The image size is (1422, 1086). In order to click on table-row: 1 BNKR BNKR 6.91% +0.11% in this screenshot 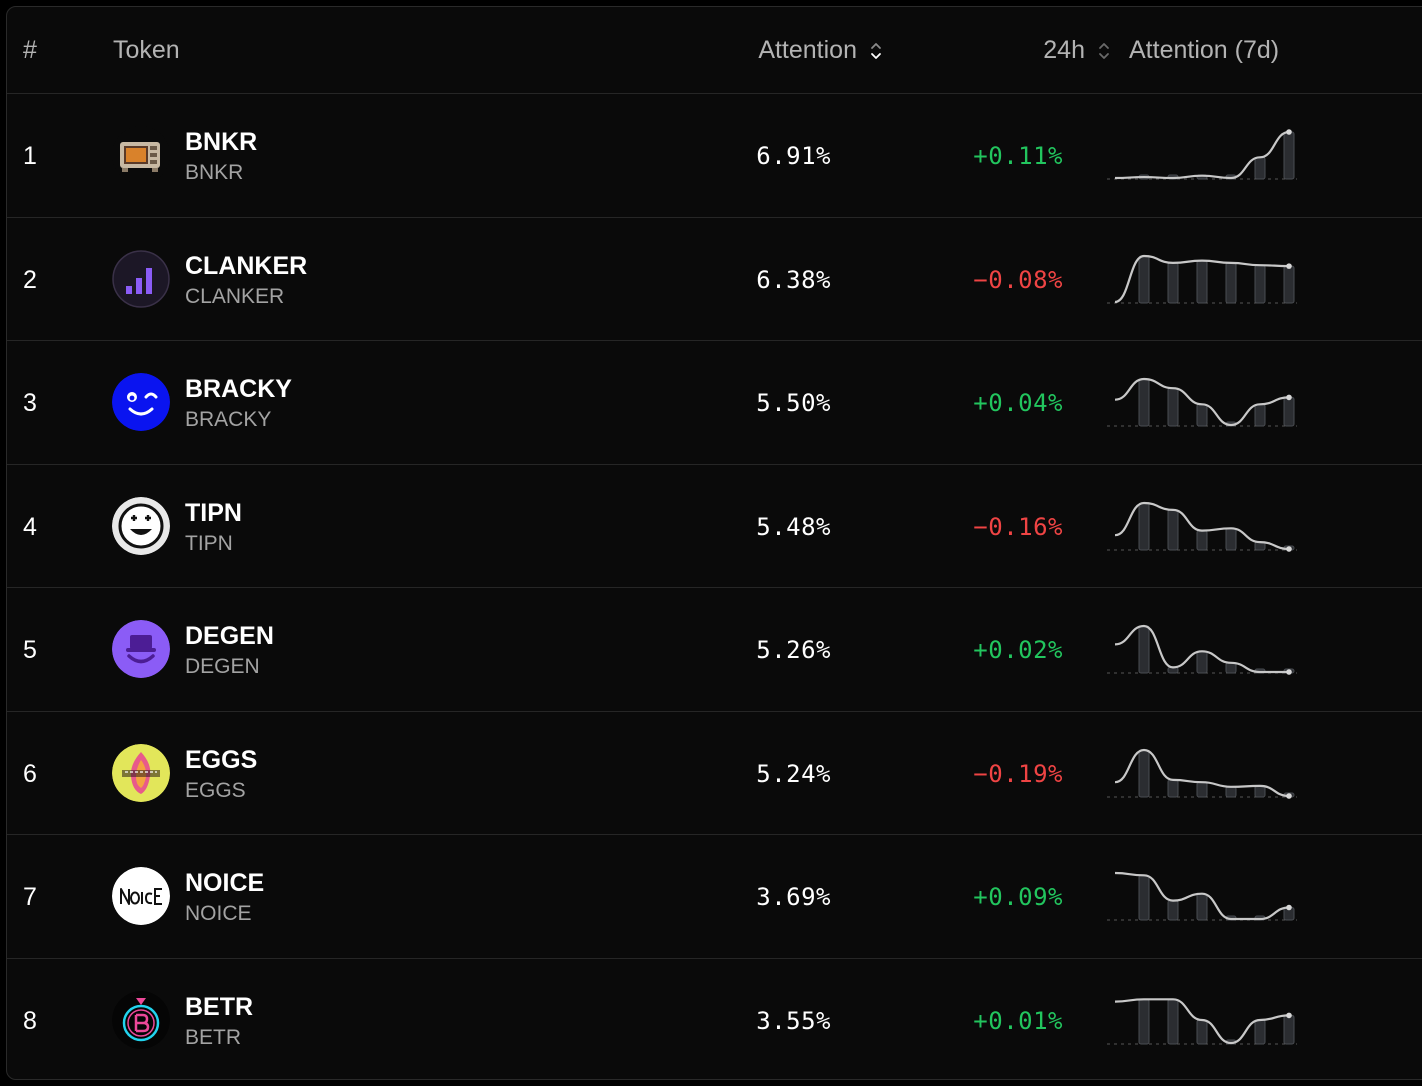, I will do `click(714, 156)`.